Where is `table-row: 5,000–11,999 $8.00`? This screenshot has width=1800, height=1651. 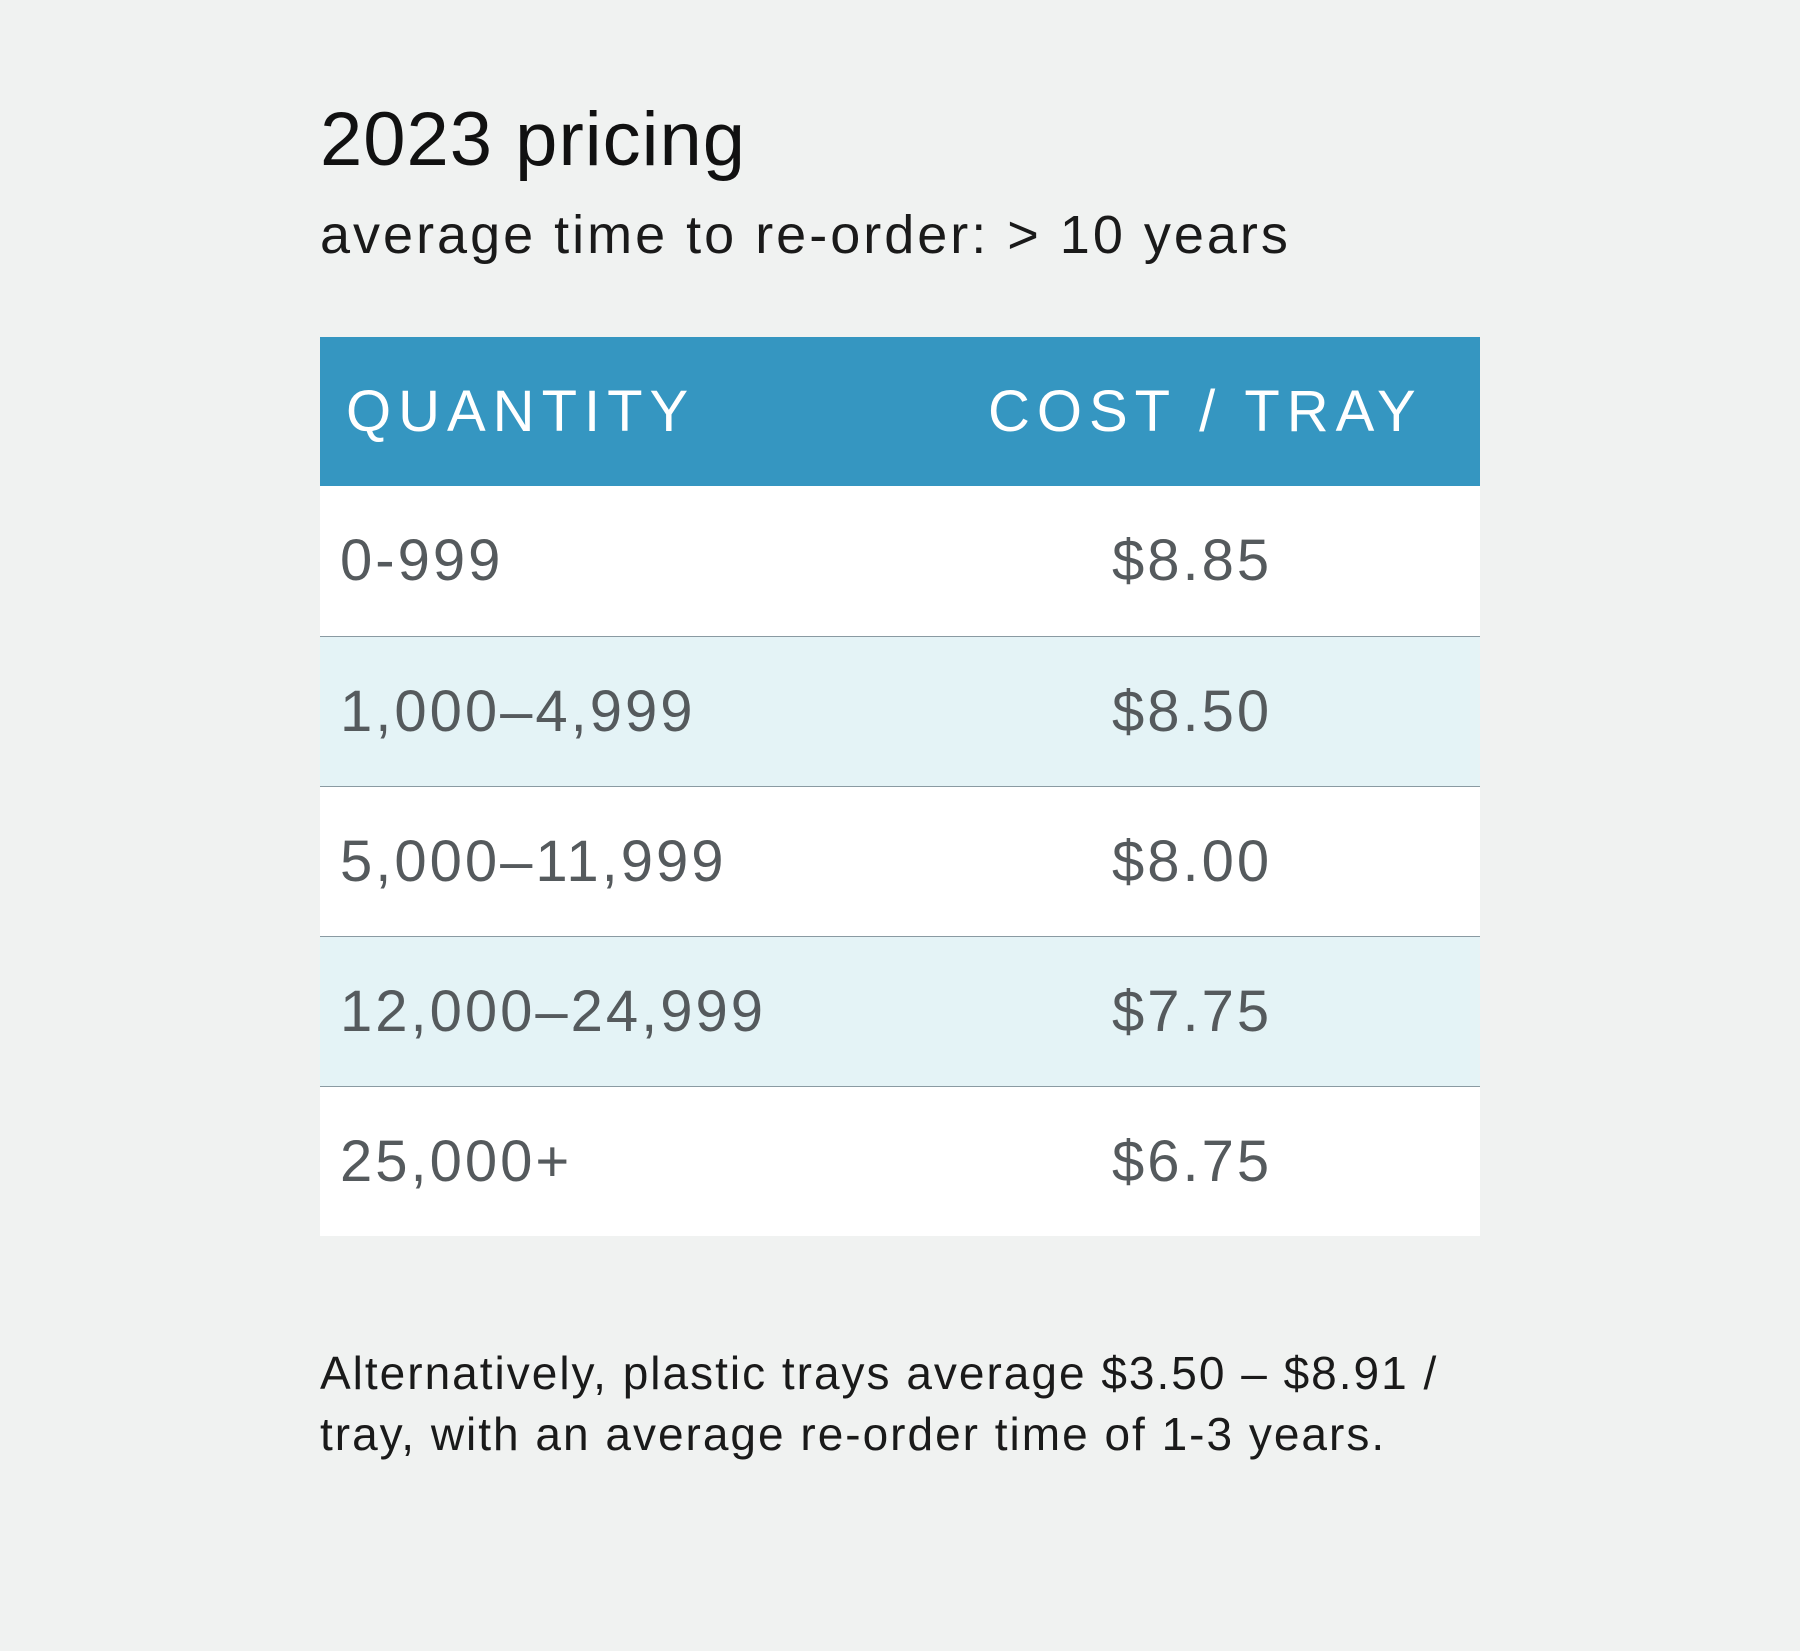 table-row: 5,000–11,999 $8.00 is located at coordinates (900, 861).